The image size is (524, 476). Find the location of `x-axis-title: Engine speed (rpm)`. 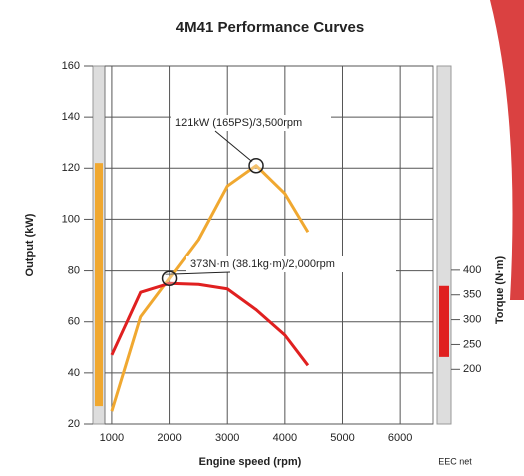

x-axis-title: Engine speed (rpm) is located at coordinates (250, 462).